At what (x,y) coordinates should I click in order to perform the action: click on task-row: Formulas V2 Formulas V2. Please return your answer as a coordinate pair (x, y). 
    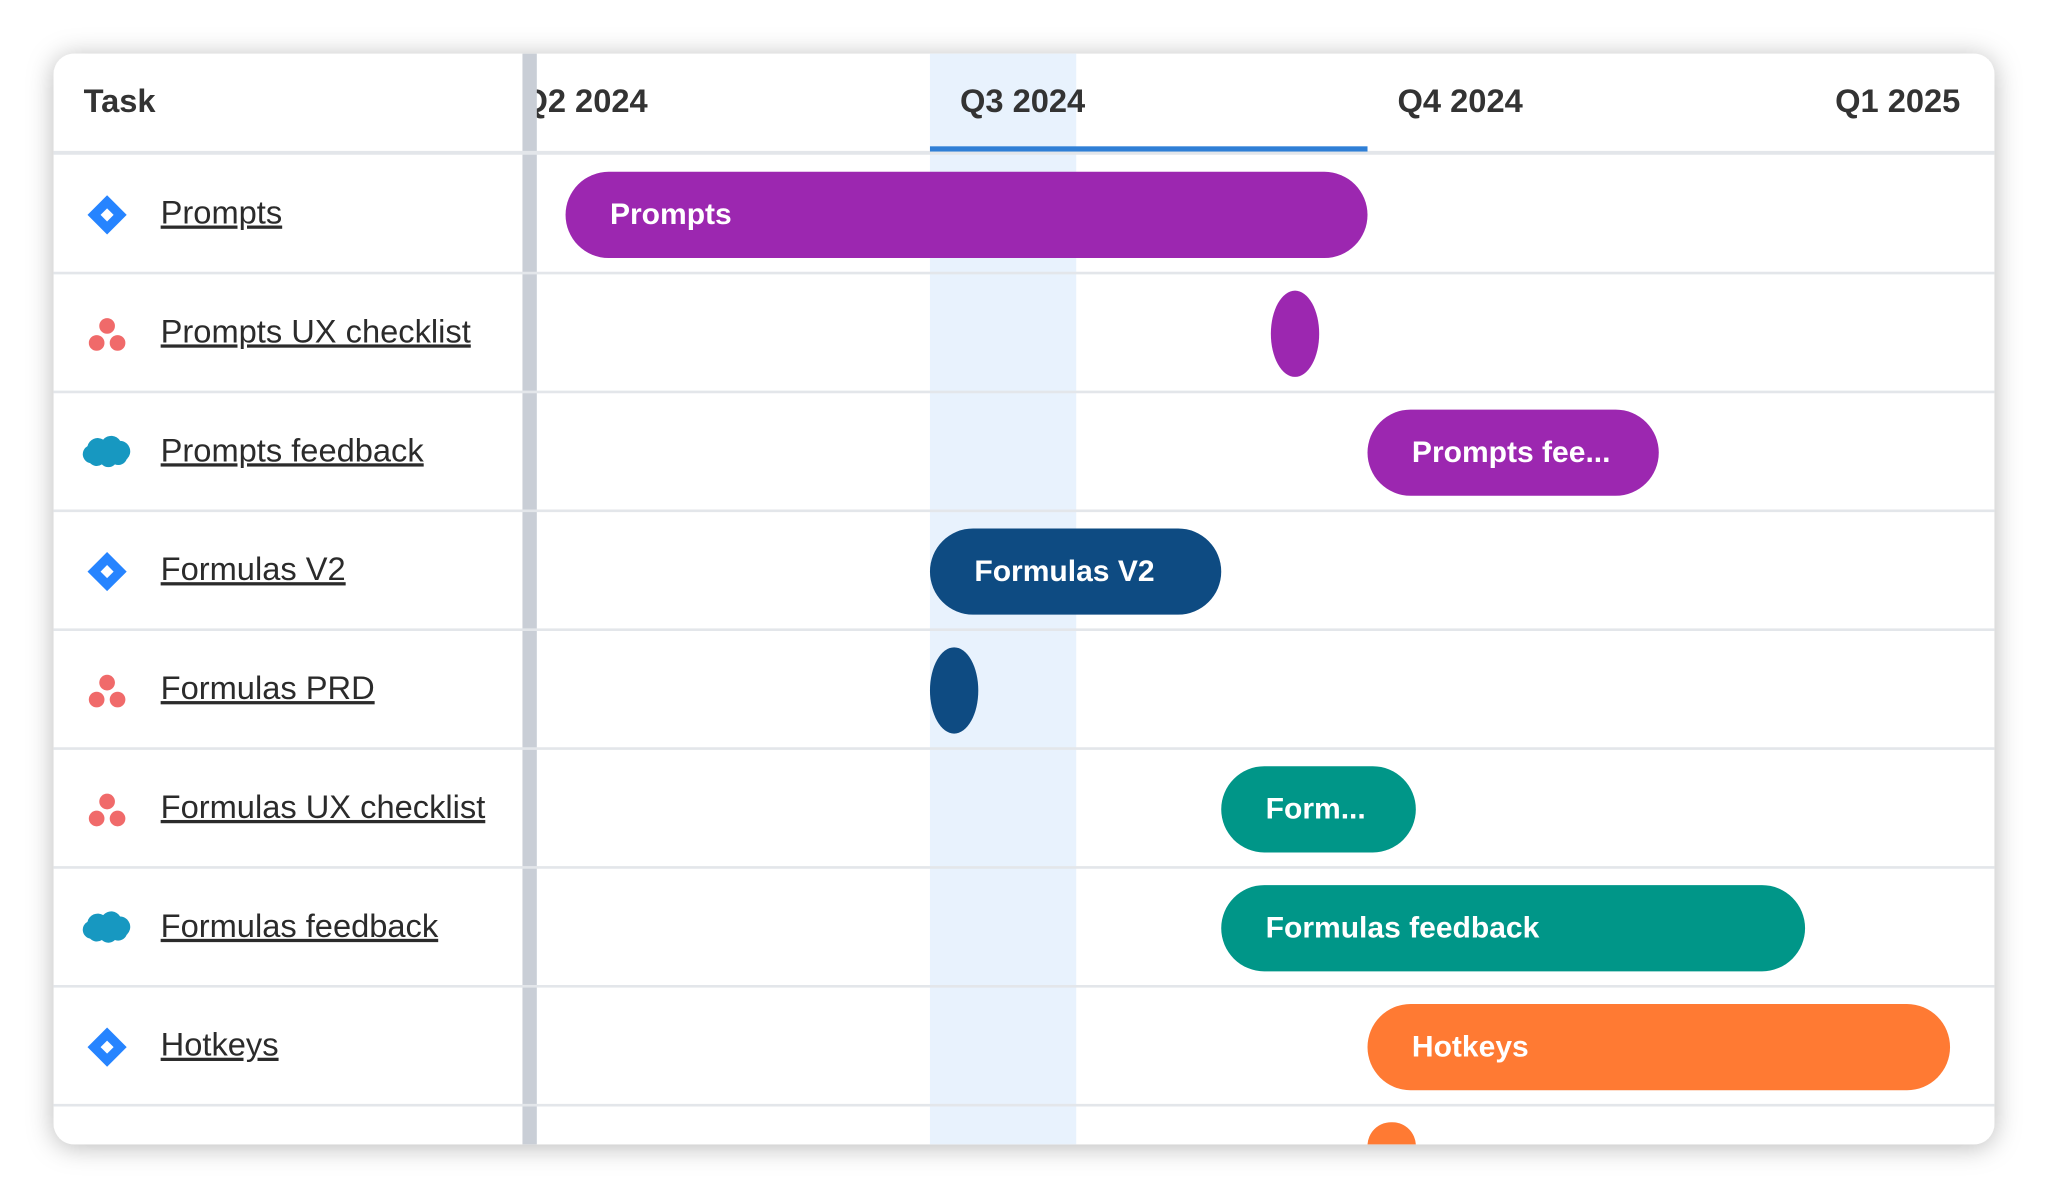
    Looking at the image, I should click on (1024, 580).